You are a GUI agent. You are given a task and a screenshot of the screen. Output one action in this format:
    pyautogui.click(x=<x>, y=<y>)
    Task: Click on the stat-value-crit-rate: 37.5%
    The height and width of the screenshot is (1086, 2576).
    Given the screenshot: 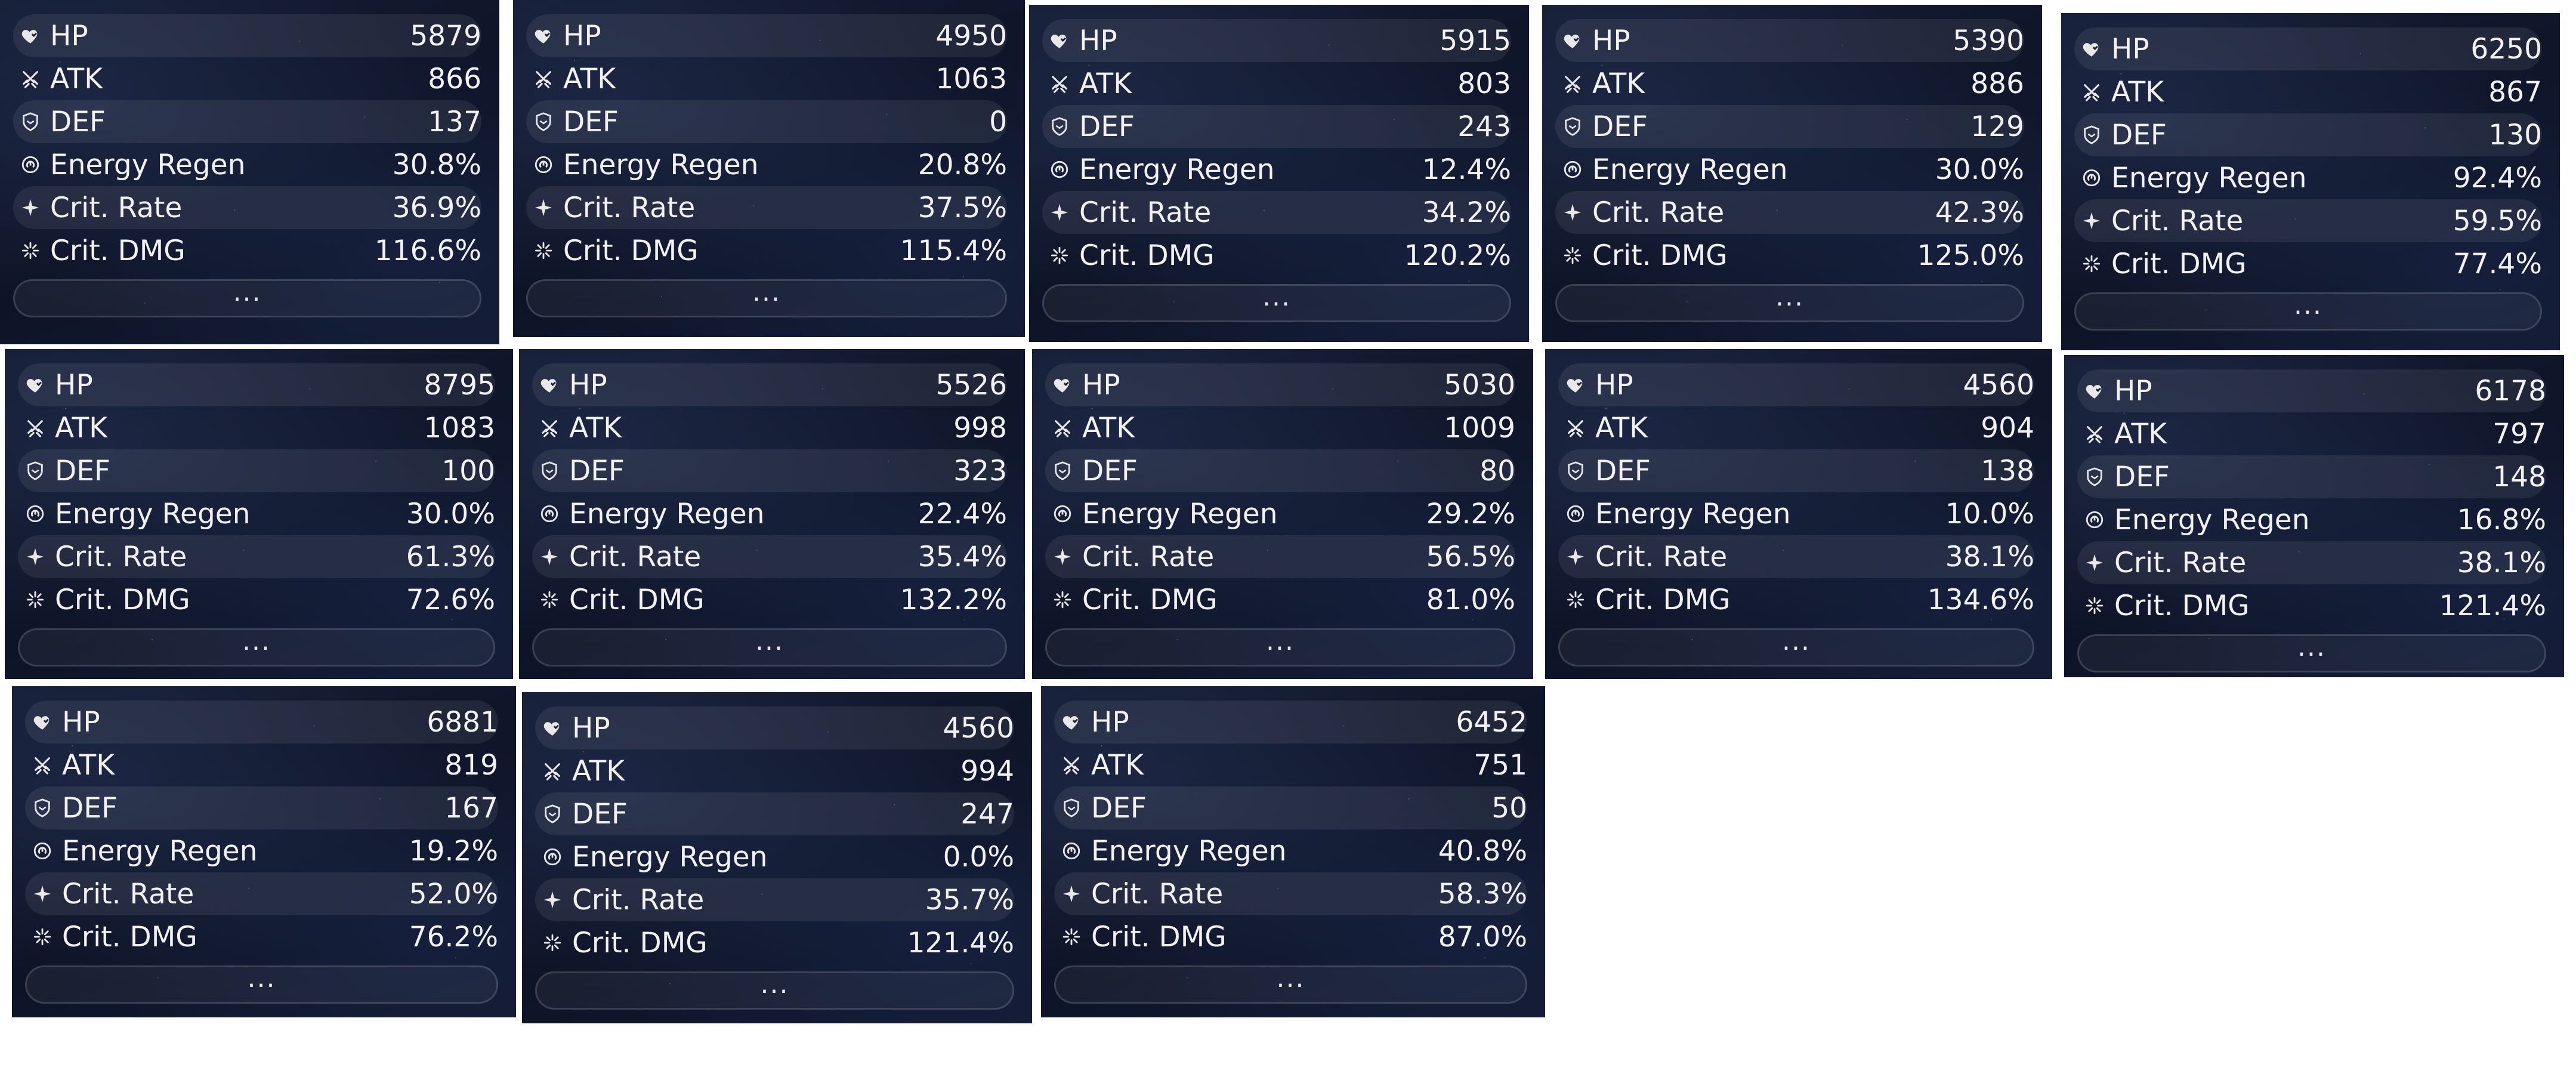 What is the action you would take?
    pyautogui.click(x=962, y=207)
    